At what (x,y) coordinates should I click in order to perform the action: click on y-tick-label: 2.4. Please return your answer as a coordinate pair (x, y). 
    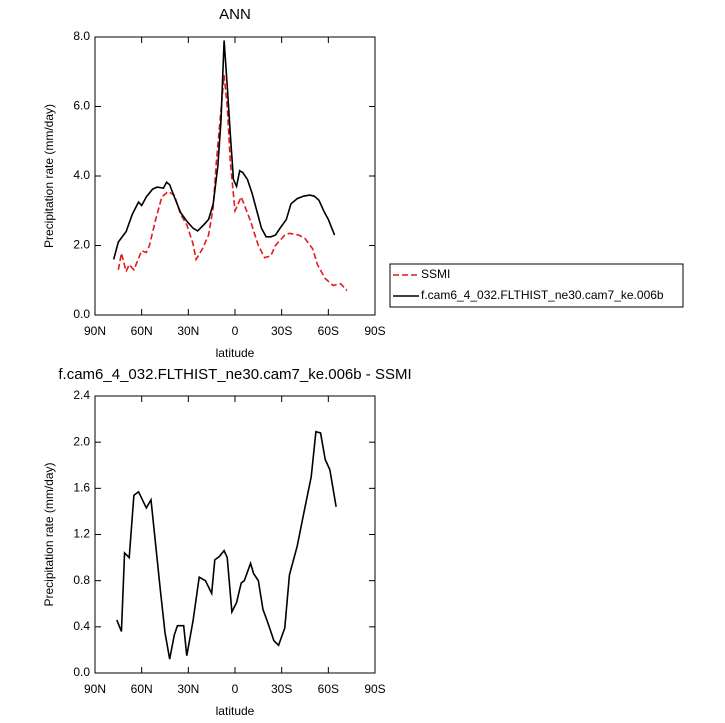
    Looking at the image, I should click on (81, 395).